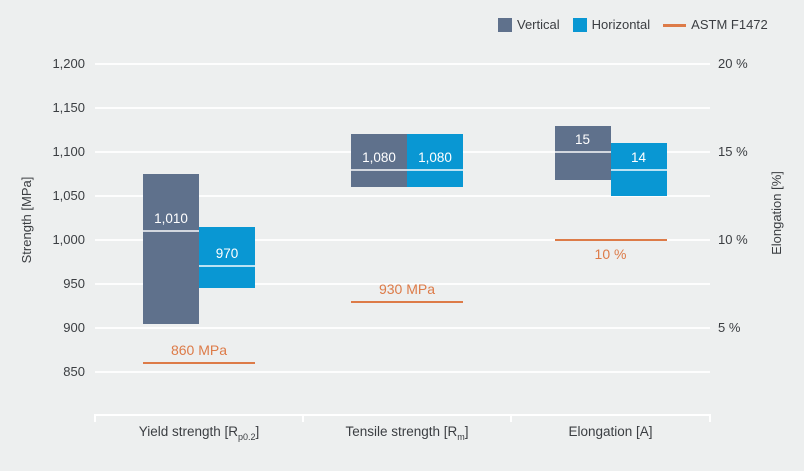 Image resolution: width=804 pixels, height=471 pixels. Describe the element at coordinates (407, 288) in the screenshot. I see `reference-line-label: 930 MPa` at that location.